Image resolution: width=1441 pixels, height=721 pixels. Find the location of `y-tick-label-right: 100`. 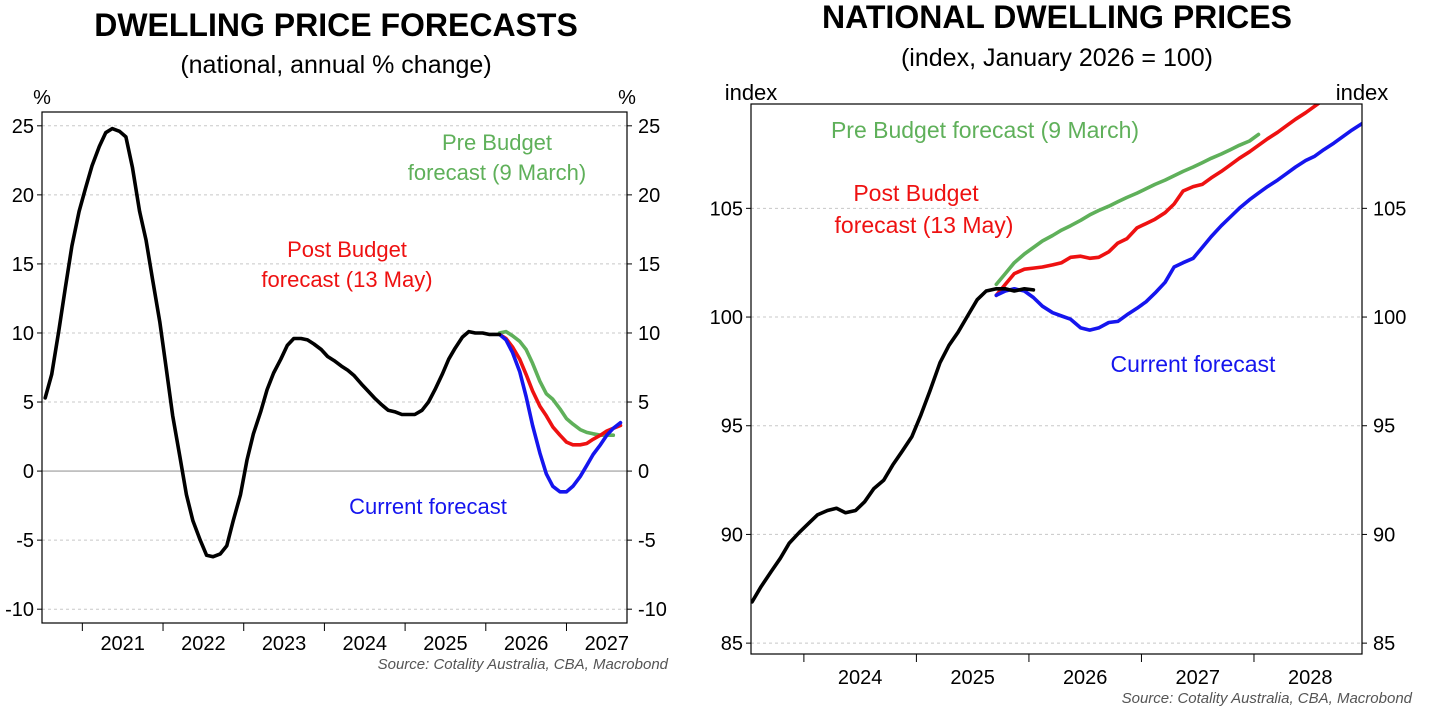

y-tick-label-right: 100 is located at coordinates (1389, 318).